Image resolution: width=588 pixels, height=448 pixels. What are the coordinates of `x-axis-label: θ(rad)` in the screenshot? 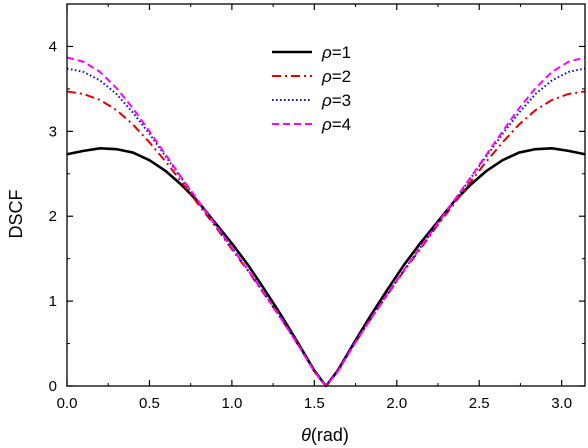 It's located at (325, 435).